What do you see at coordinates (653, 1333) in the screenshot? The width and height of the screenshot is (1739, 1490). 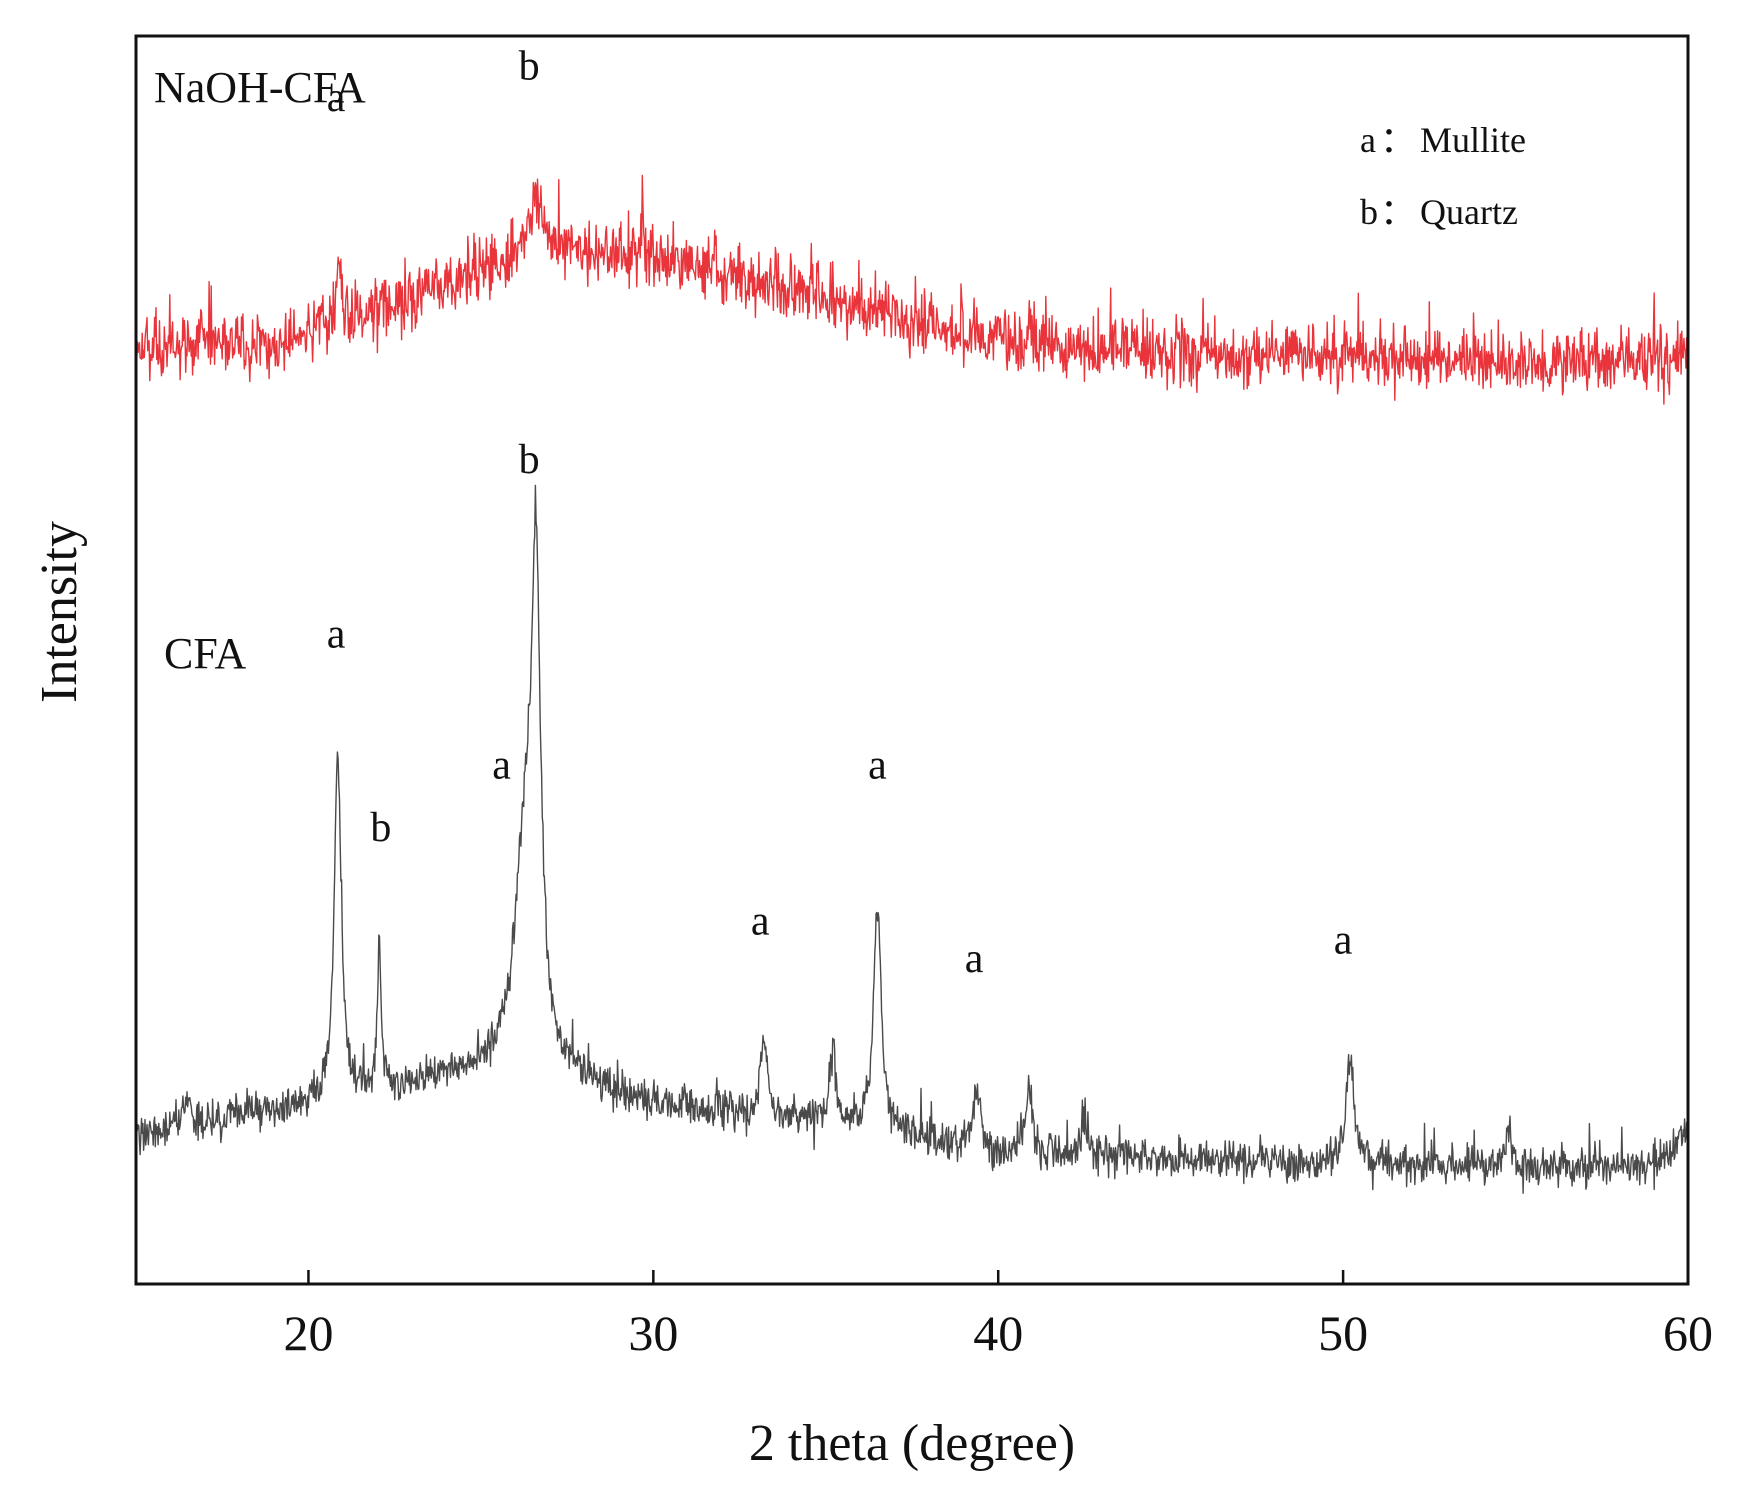 I see `x-tick-label-30: 30` at bounding box center [653, 1333].